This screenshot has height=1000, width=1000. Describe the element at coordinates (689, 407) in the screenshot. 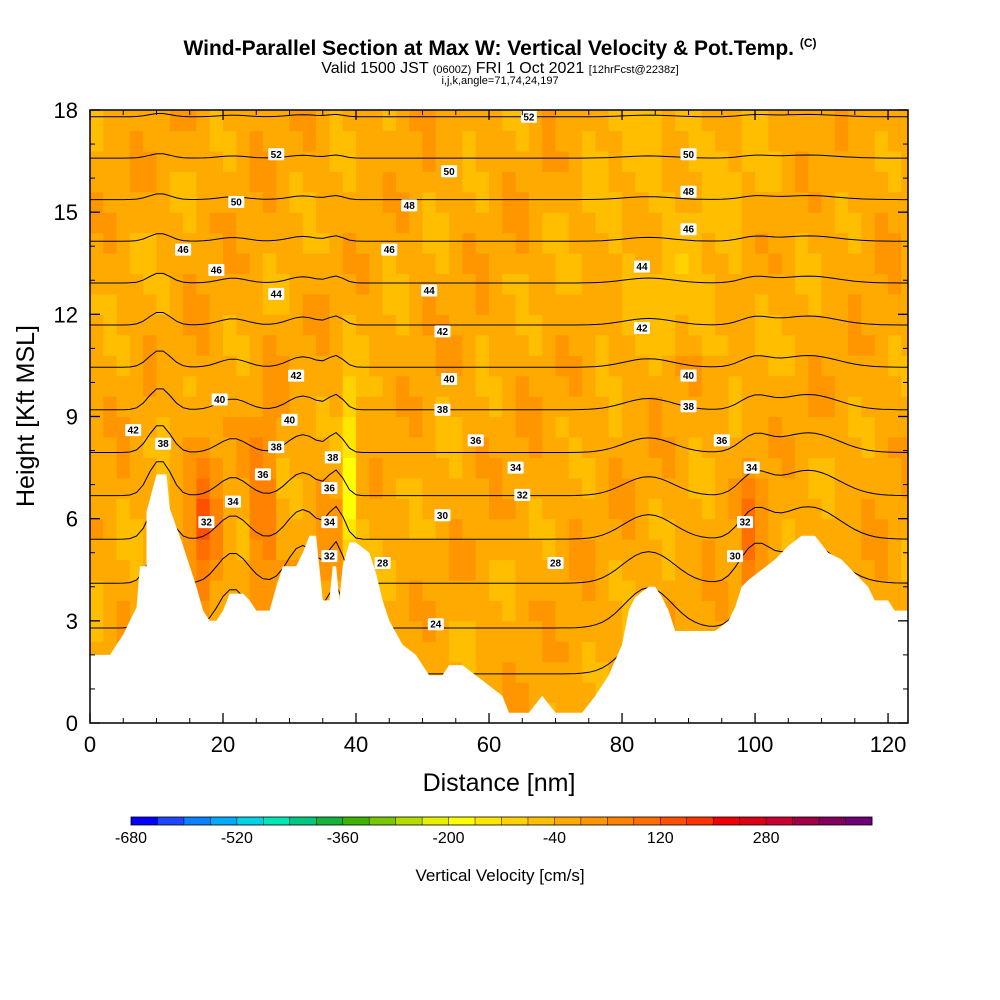

I see `contour-label: 38` at that location.